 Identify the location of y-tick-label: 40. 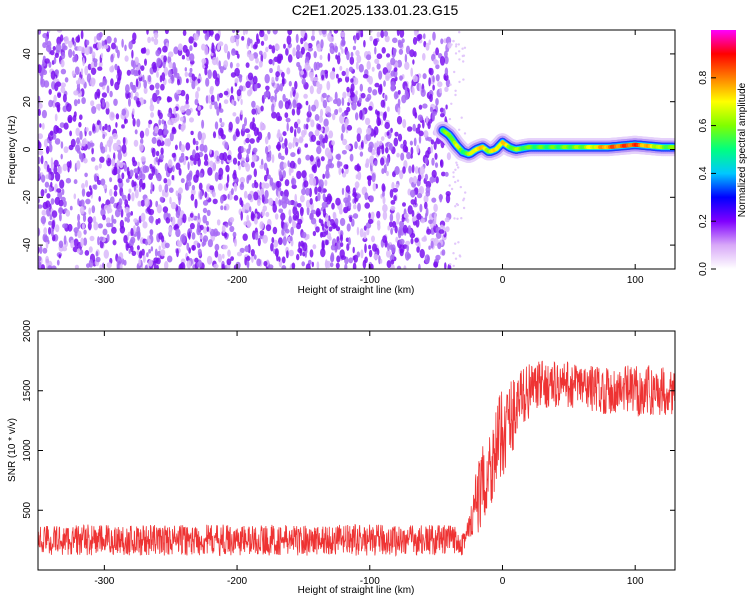
(27, 54).